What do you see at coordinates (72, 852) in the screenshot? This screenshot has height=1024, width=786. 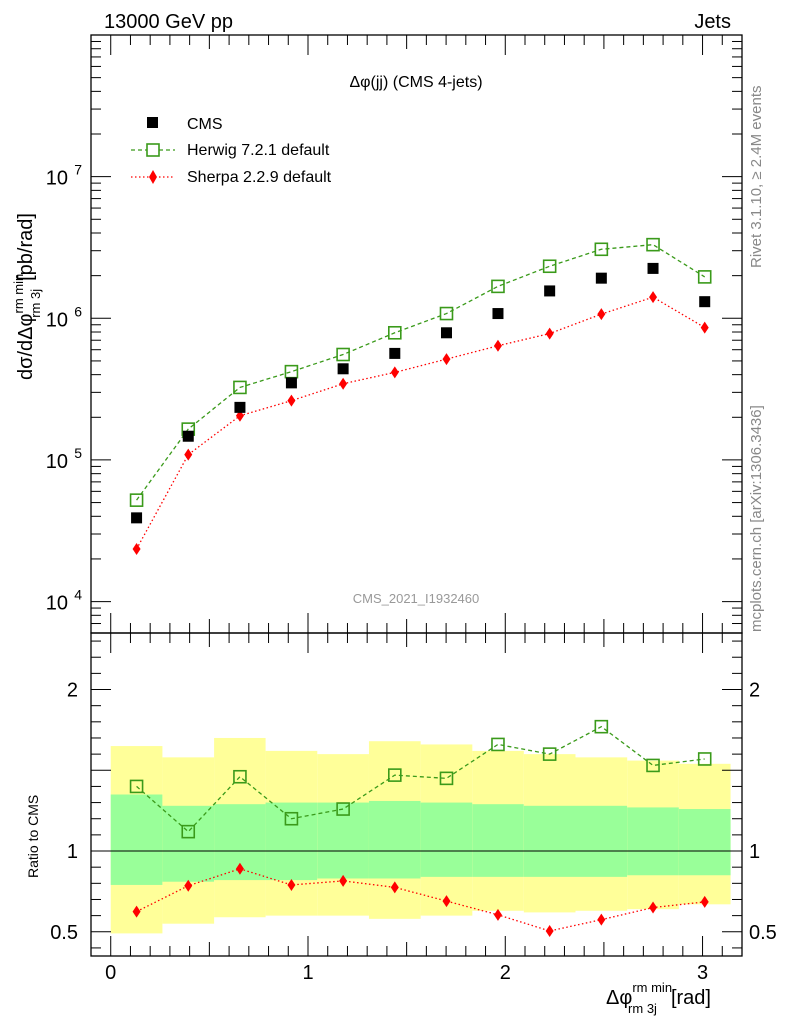 I see `ratio-y-tick-label-left: 1` at bounding box center [72, 852].